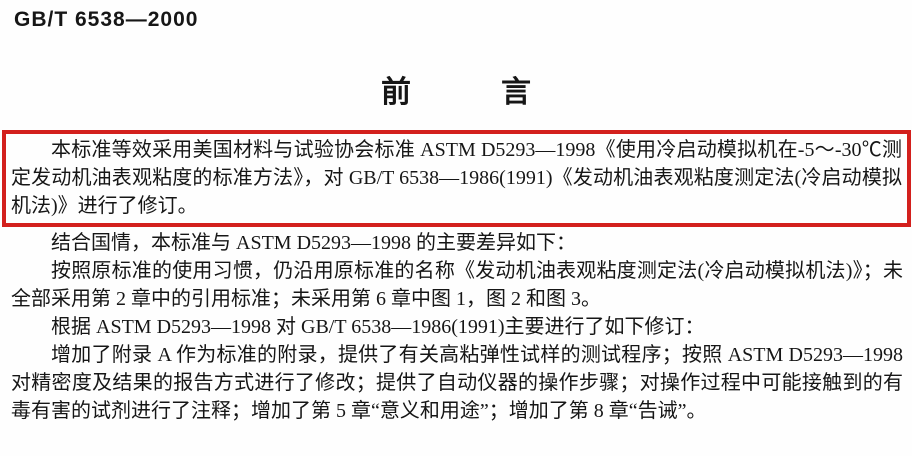 This screenshot has width=912, height=456. What do you see at coordinates (314, 243) in the screenshot?
I see `body-paragraph: 结合国情，本标准与 ASTM D5293—1998 的主要差异如下：` at bounding box center [314, 243].